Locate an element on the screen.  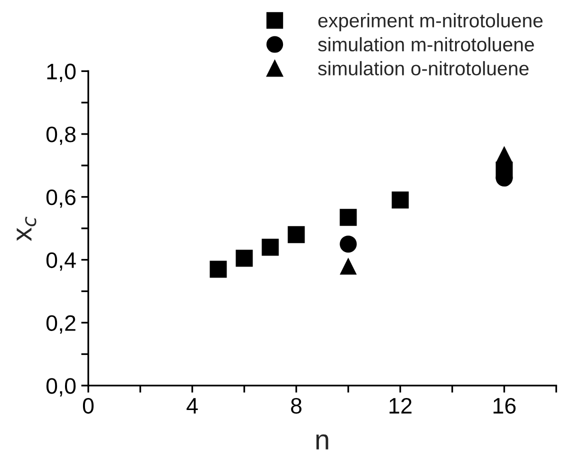
legend-label: simulation m-nitrotoluene is located at coordinates (426, 44).